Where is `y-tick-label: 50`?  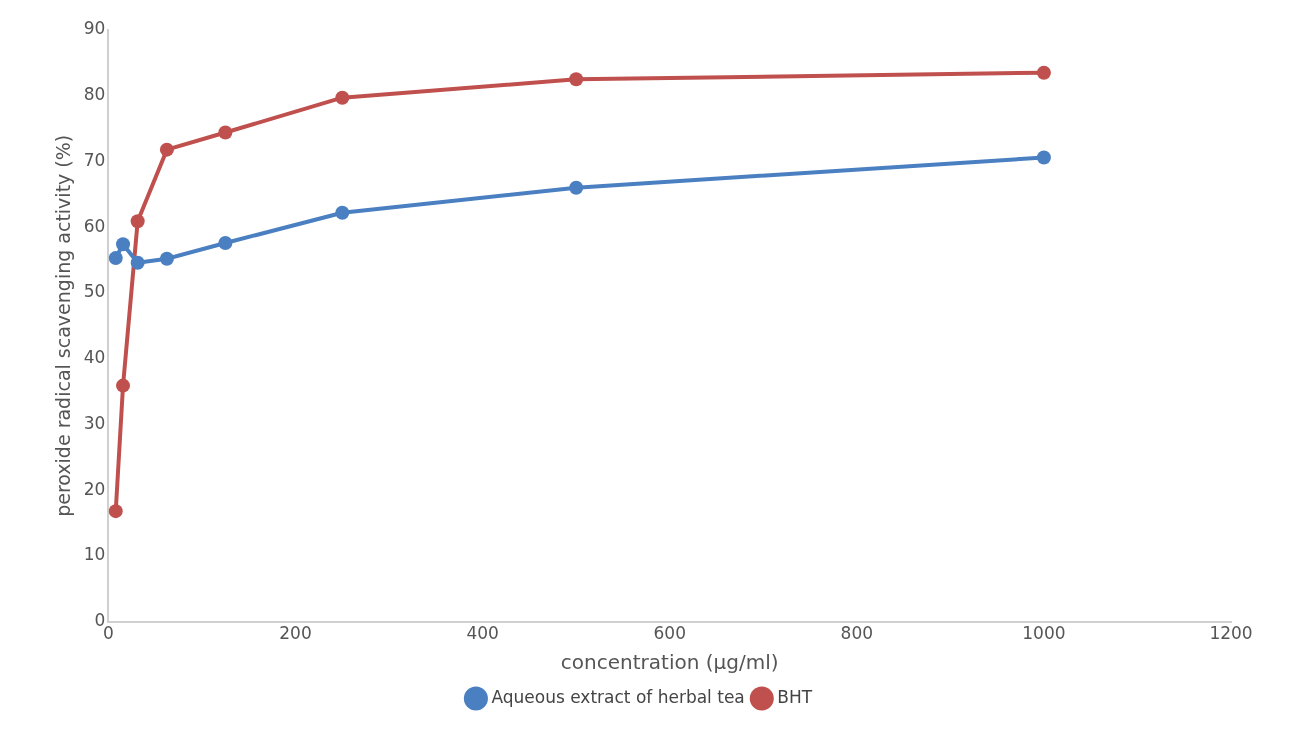 y-tick-label: 50 is located at coordinates (94, 291).